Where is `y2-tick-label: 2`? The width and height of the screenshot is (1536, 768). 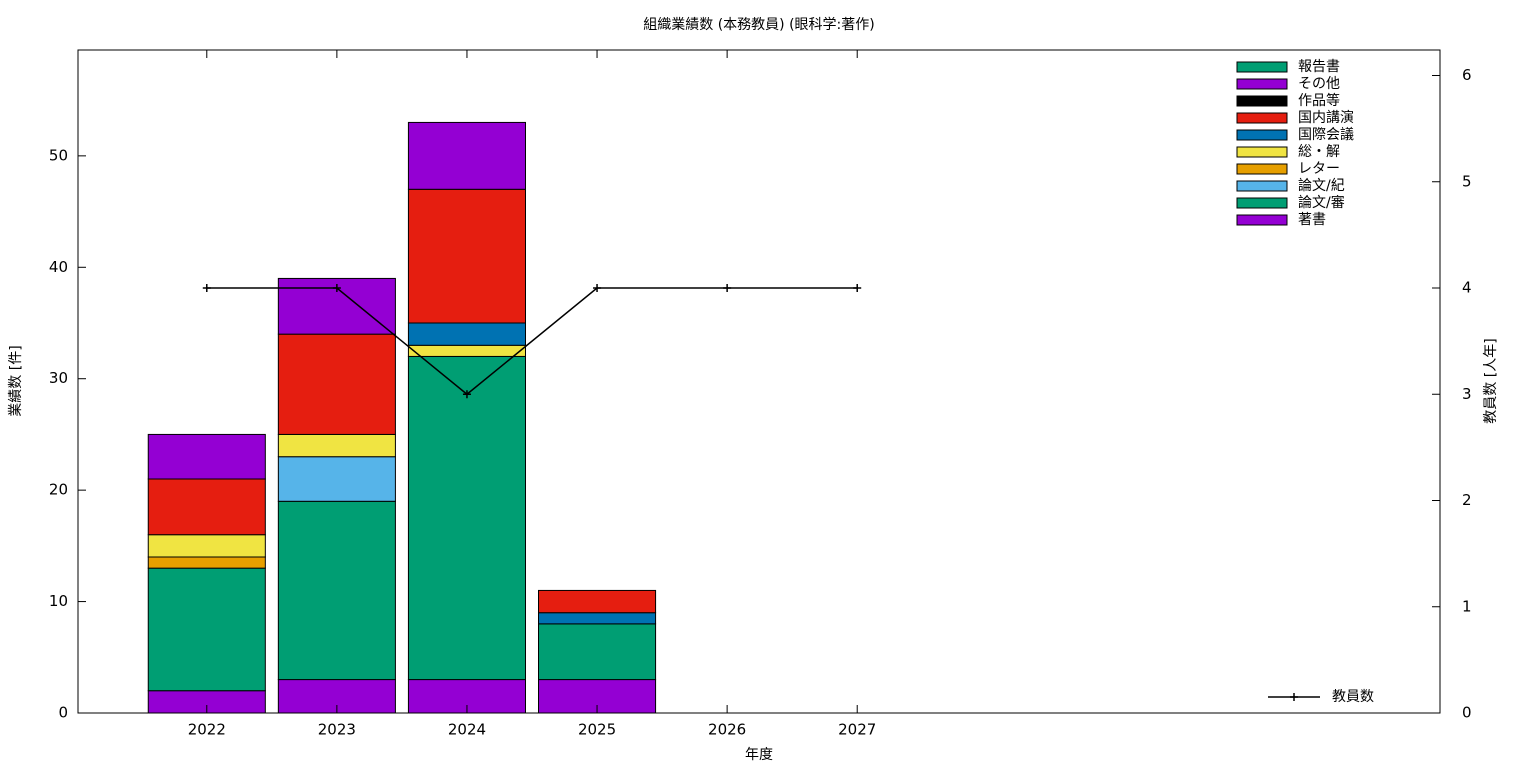
y2-tick-label: 2 is located at coordinates (1467, 500).